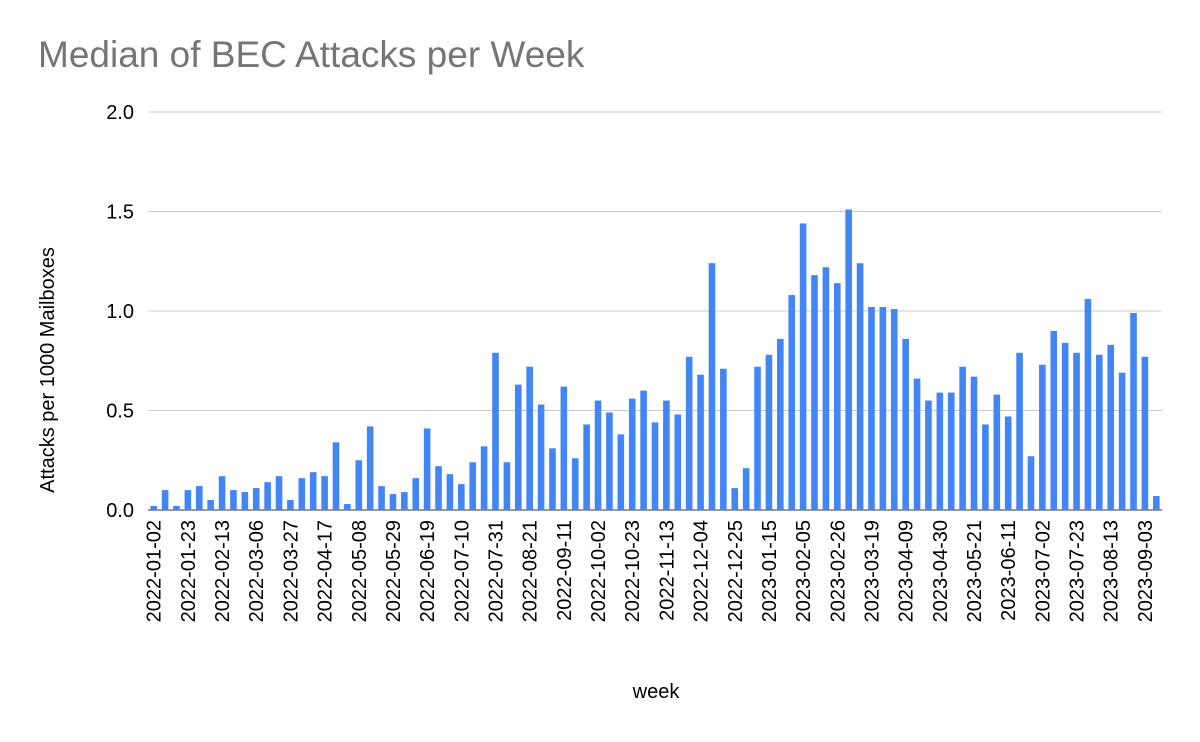 The width and height of the screenshot is (1200, 742). Describe the element at coordinates (804, 571) in the screenshot. I see `x-tick-label: 2023-02-05` at that location.